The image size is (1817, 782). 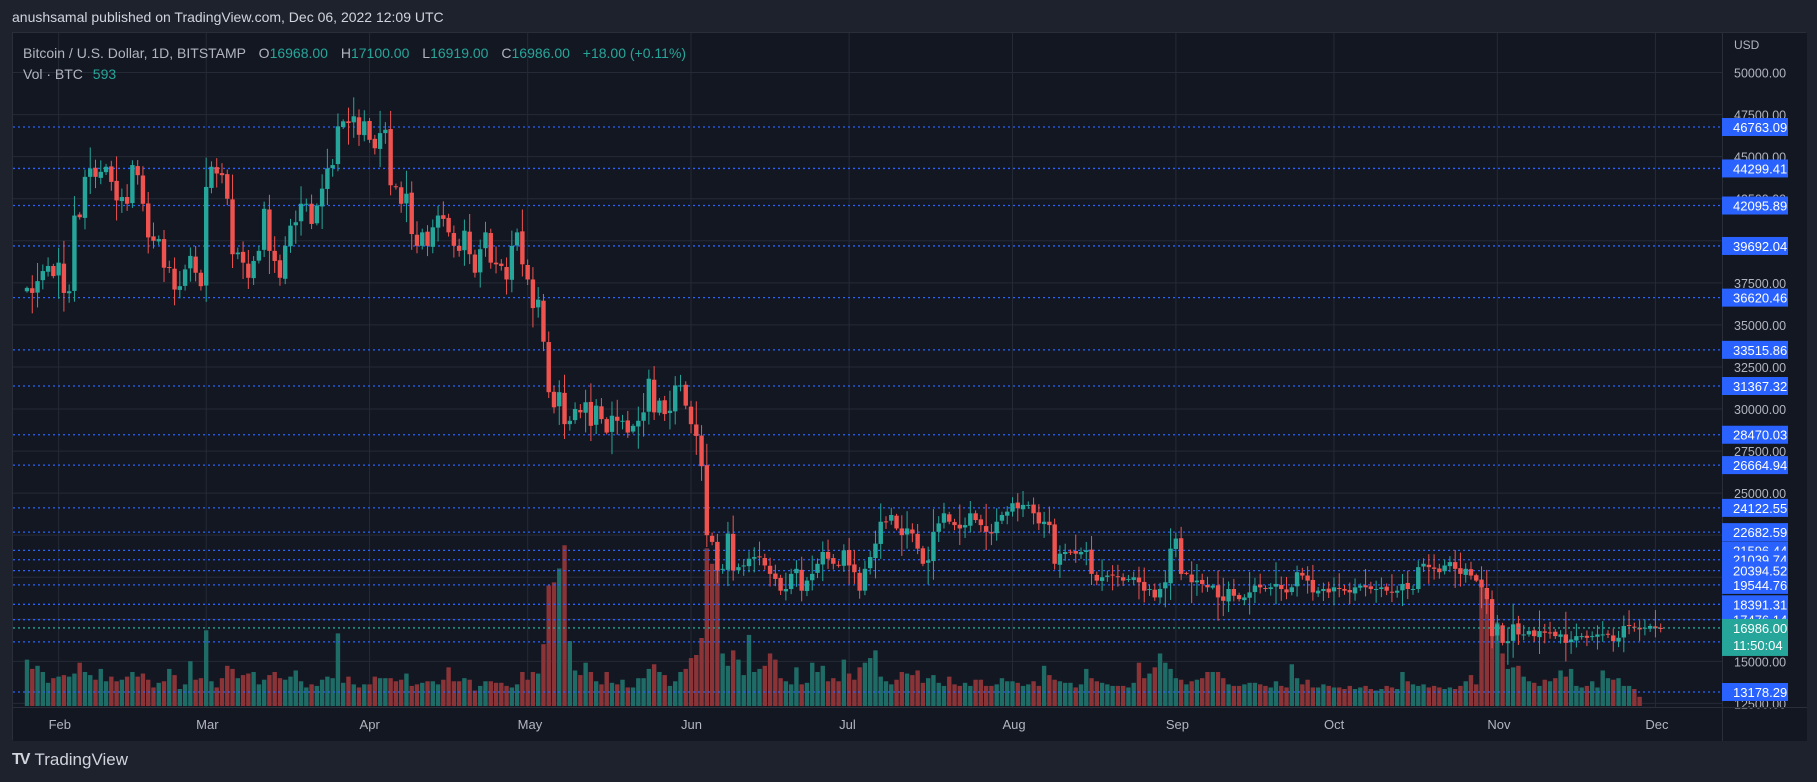 What do you see at coordinates (134, 53) in the screenshot?
I see `symbol-title: Bitcoin / U.S. Dollar, 1D, BITSTAMP` at bounding box center [134, 53].